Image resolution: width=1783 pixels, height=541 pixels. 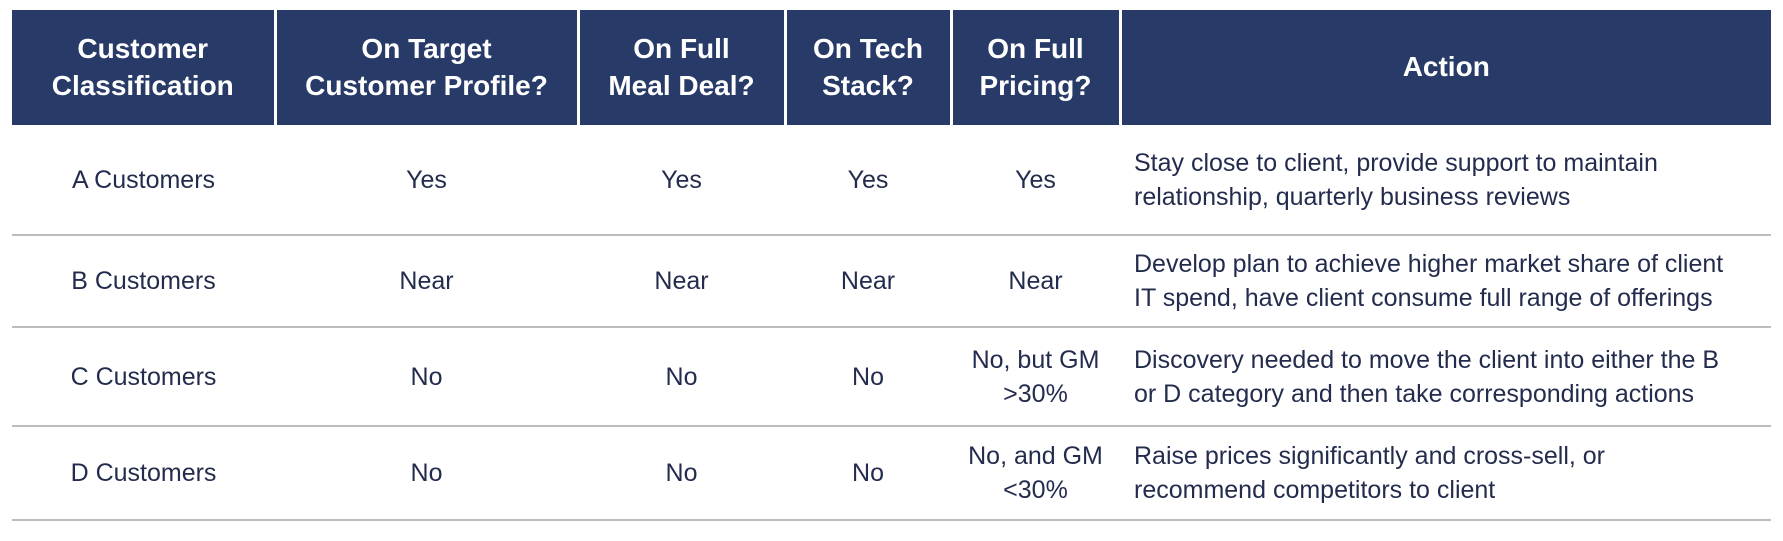 I want to click on cell-meal-deal: Near, so click(x=681, y=281).